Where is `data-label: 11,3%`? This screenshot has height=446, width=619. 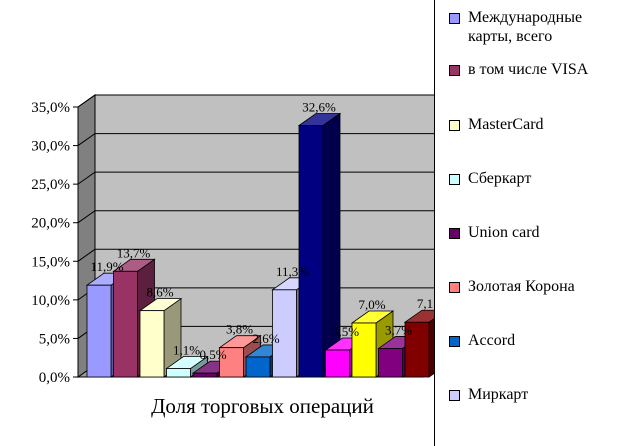
data-label: 11,3% is located at coordinates (292, 271).